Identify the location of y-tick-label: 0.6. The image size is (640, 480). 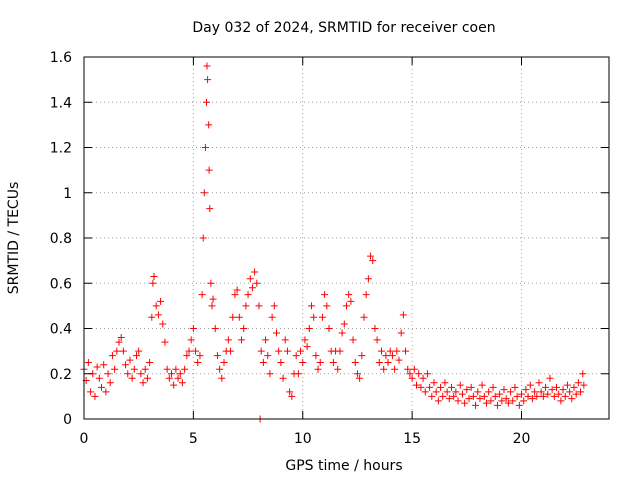
(61, 284).